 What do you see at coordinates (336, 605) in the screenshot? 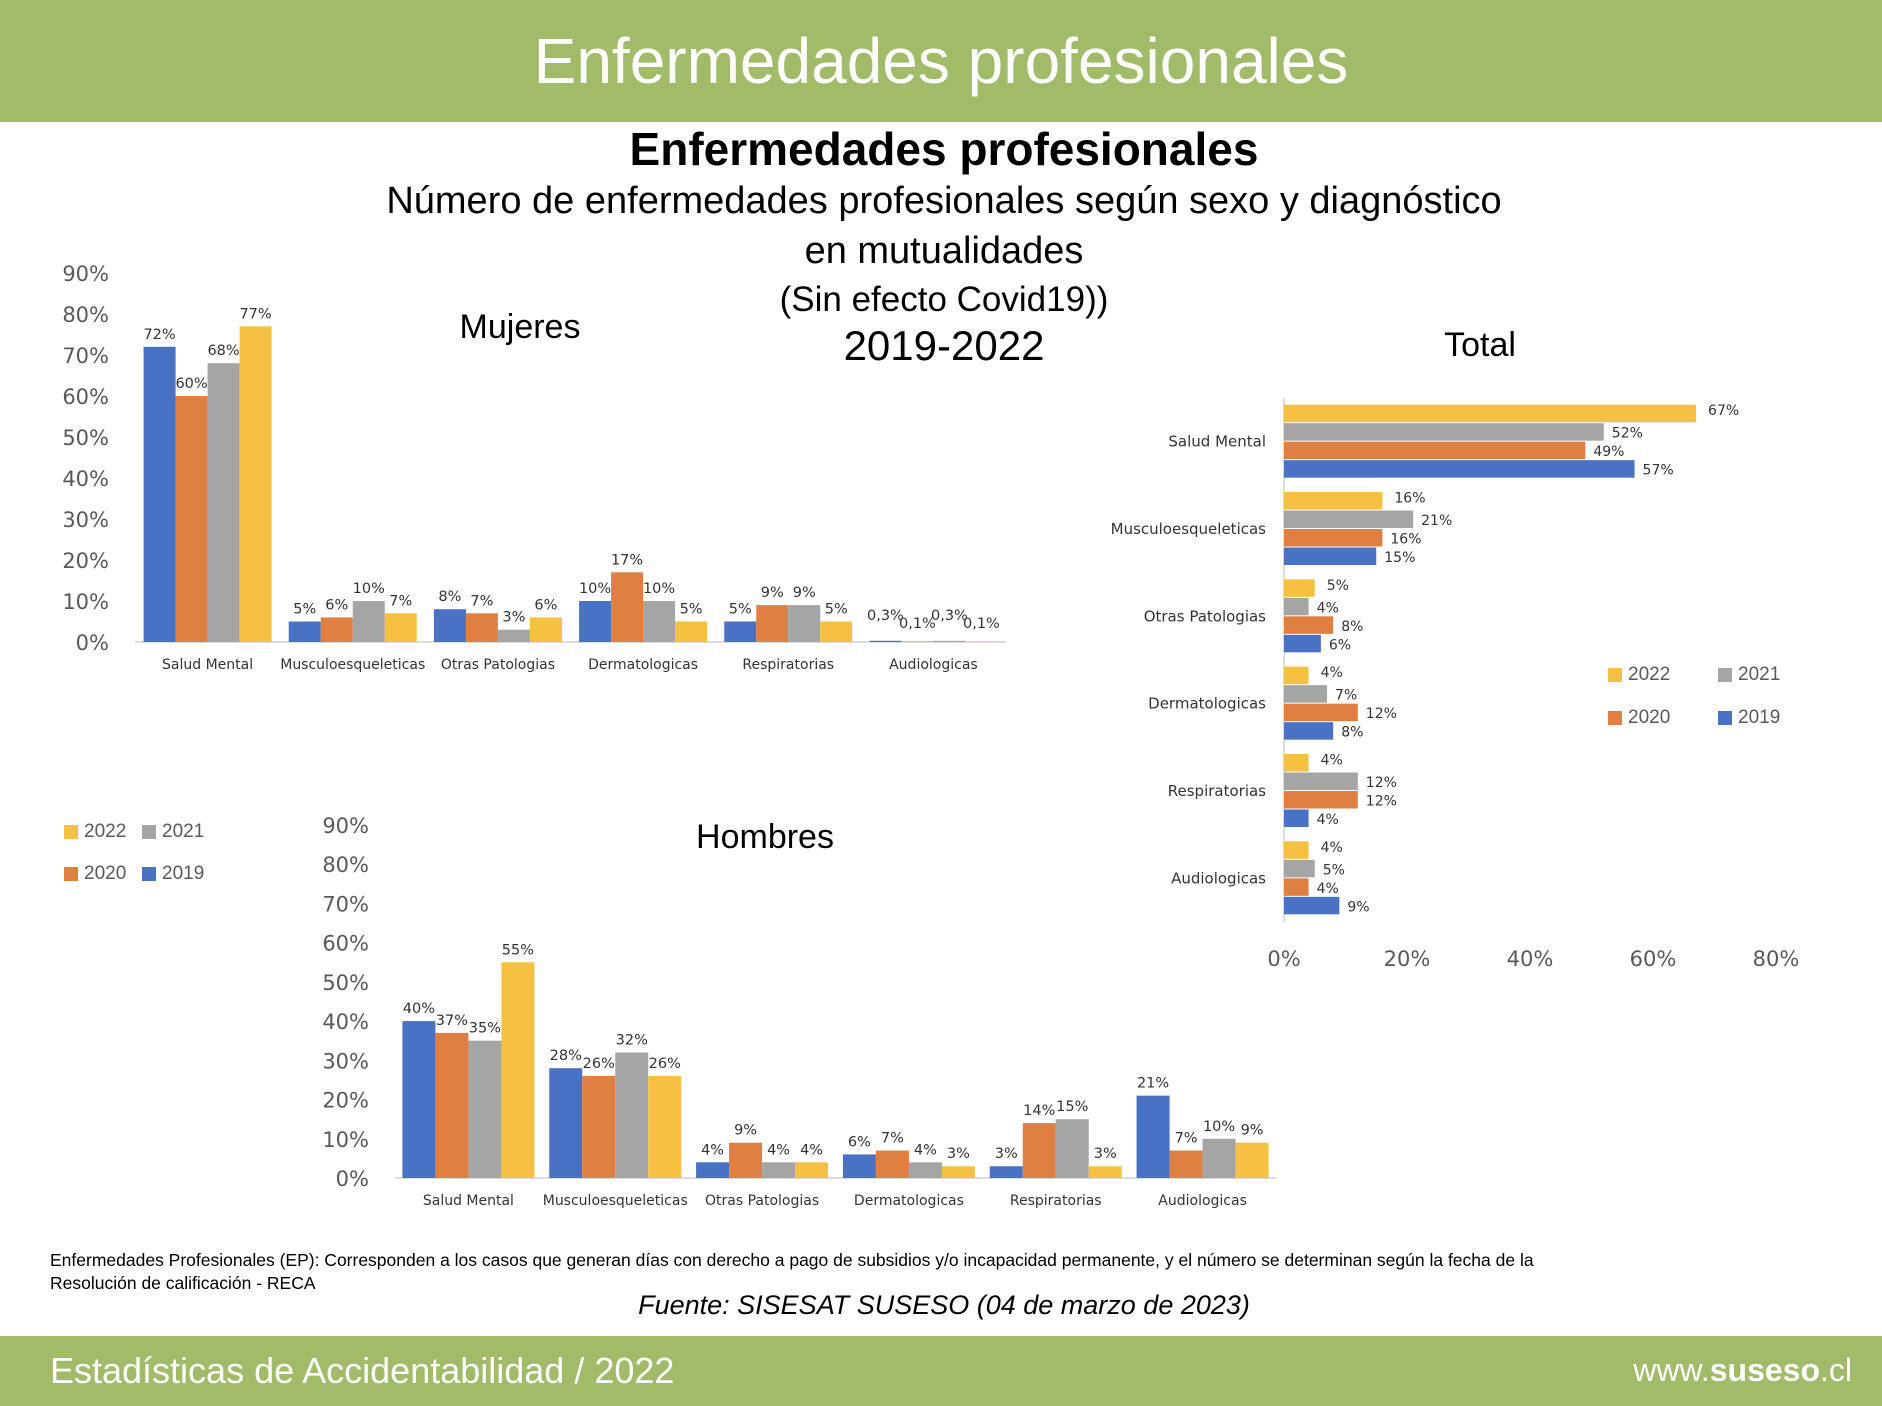
I see `mujeres-data-label-2020-musculoesqueleticas: 6%` at bounding box center [336, 605].